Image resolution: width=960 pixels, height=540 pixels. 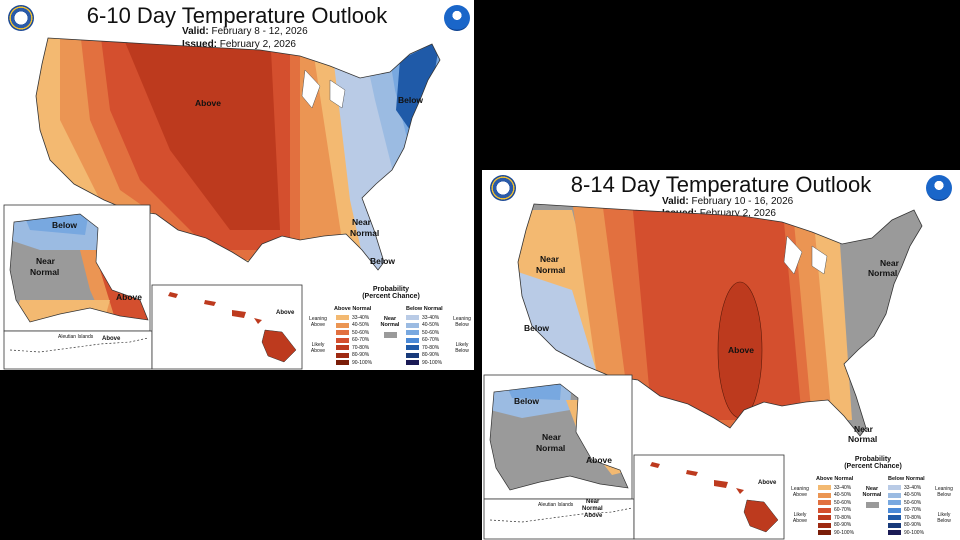 I want to click on issued-date: Issued: February 2, 2026, so click(x=239, y=44).